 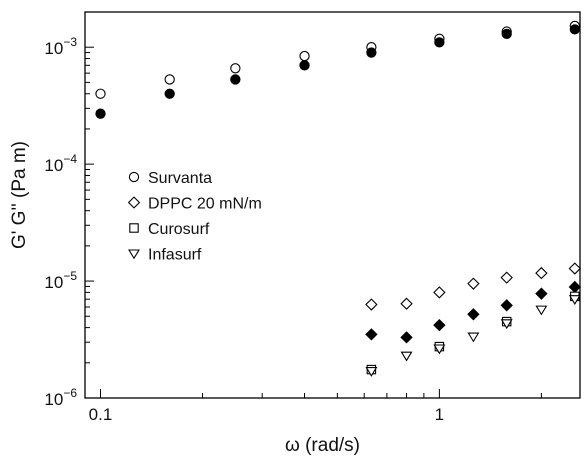 What do you see at coordinates (60, 46) in the screenshot?
I see `y-tick-label: 10⁻³` at bounding box center [60, 46].